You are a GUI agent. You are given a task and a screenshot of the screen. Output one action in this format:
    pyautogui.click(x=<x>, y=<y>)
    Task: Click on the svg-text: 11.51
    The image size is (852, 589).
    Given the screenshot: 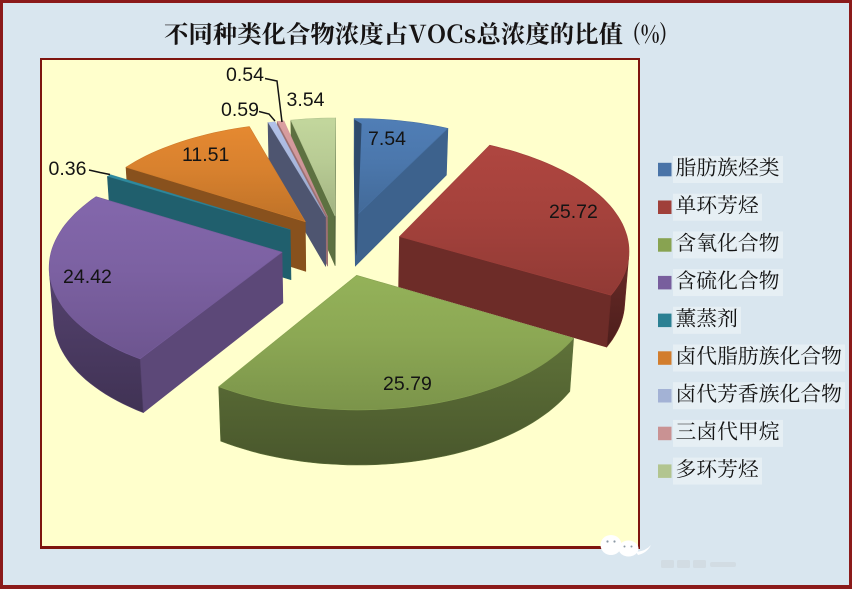 What is the action you would take?
    pyautogui.click(x=205, y=155)
    